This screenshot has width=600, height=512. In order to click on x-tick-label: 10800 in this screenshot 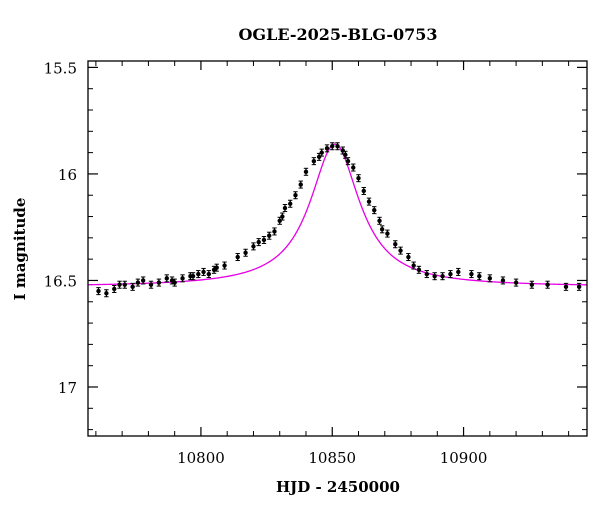, I will do `click(201, 458)`.